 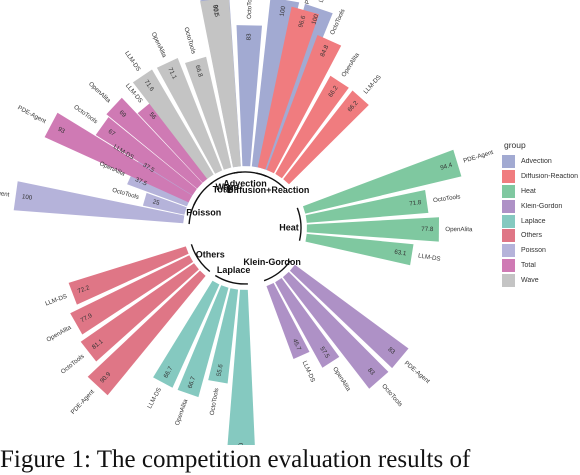 What do you see at coordinates (515, 145) in the screenshot?
I see `legend-title: group` at bounding box center [515, 145].